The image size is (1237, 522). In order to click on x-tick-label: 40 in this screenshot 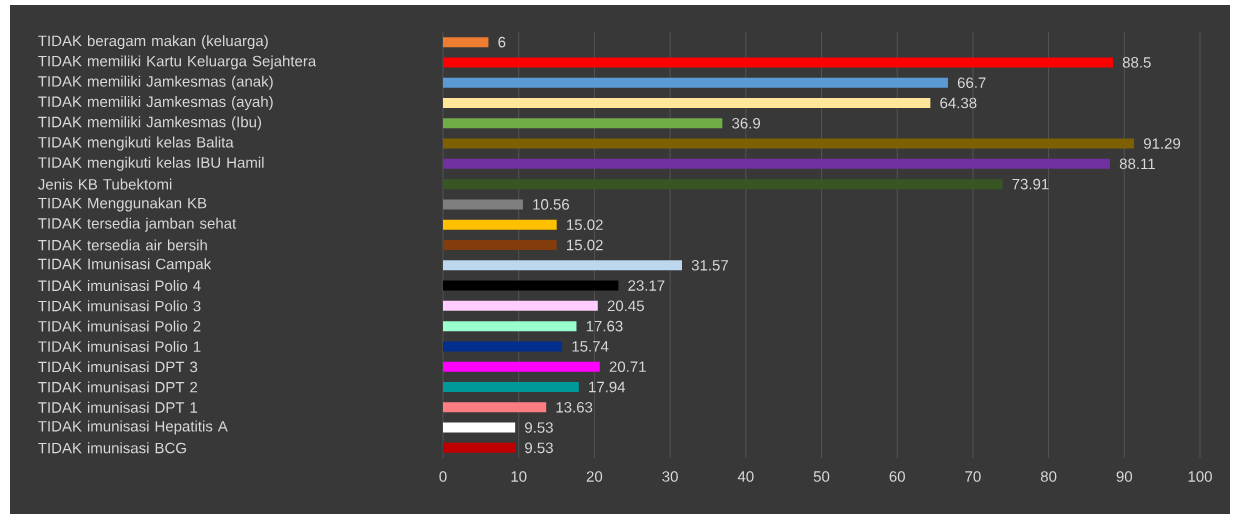, I will do `click(745, 476)`.